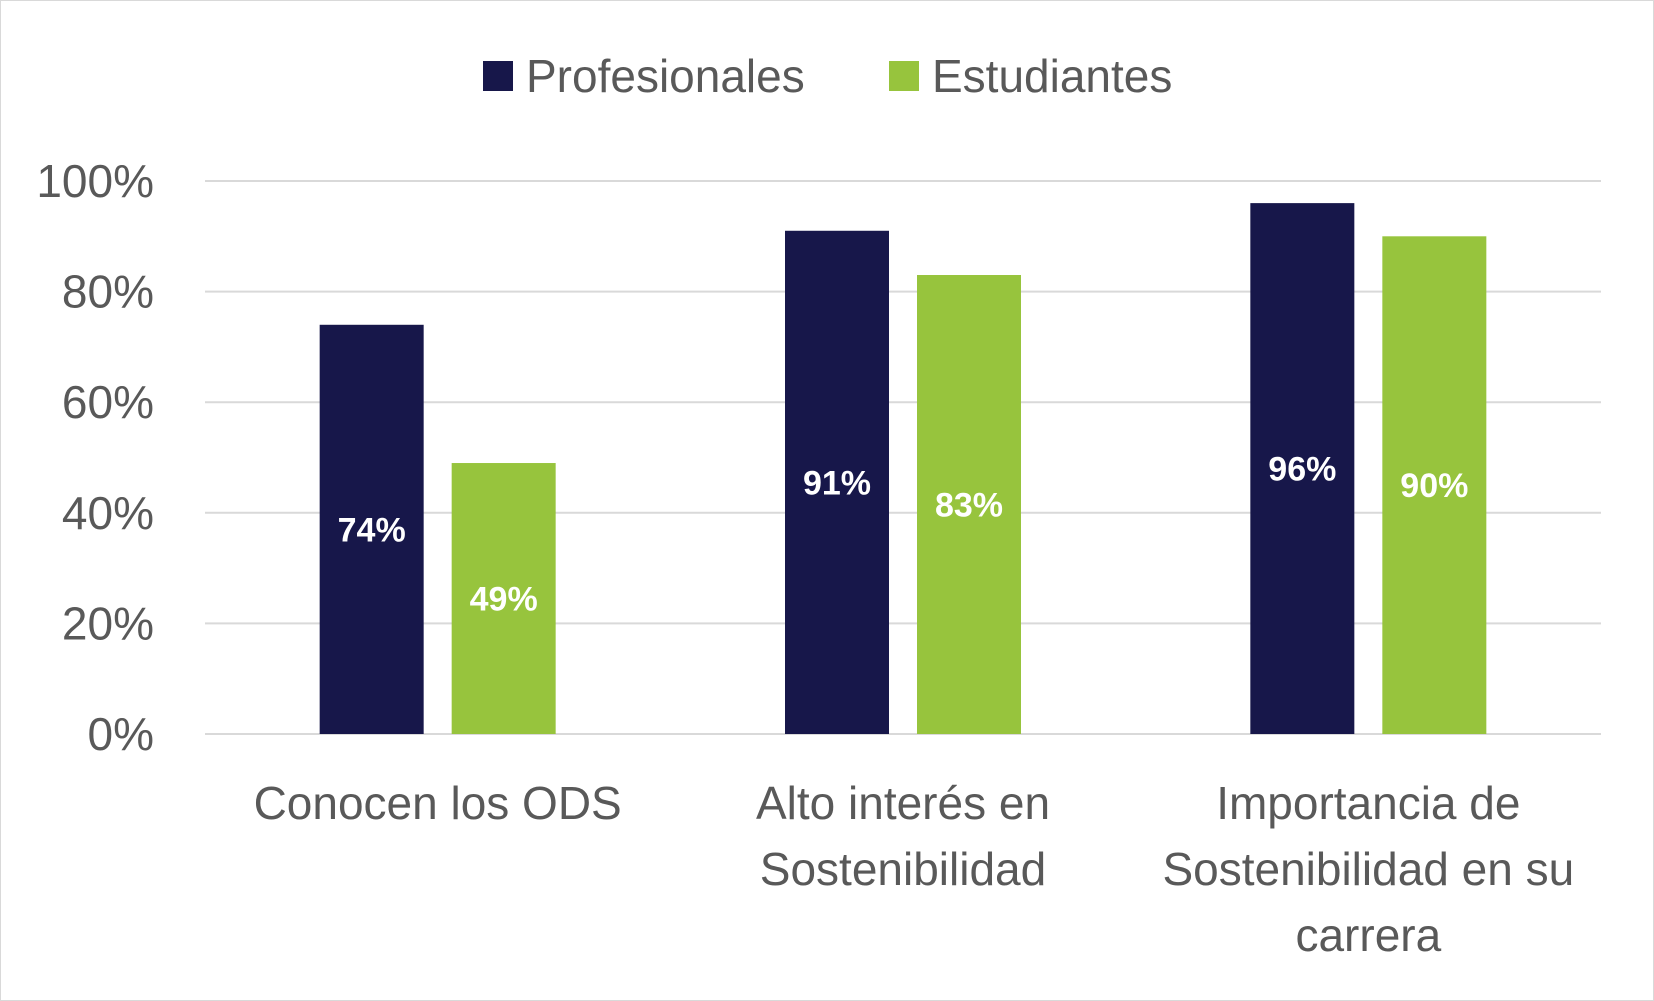  I want to click on category-label-line: Conocen los ODS, so click(438, 803).